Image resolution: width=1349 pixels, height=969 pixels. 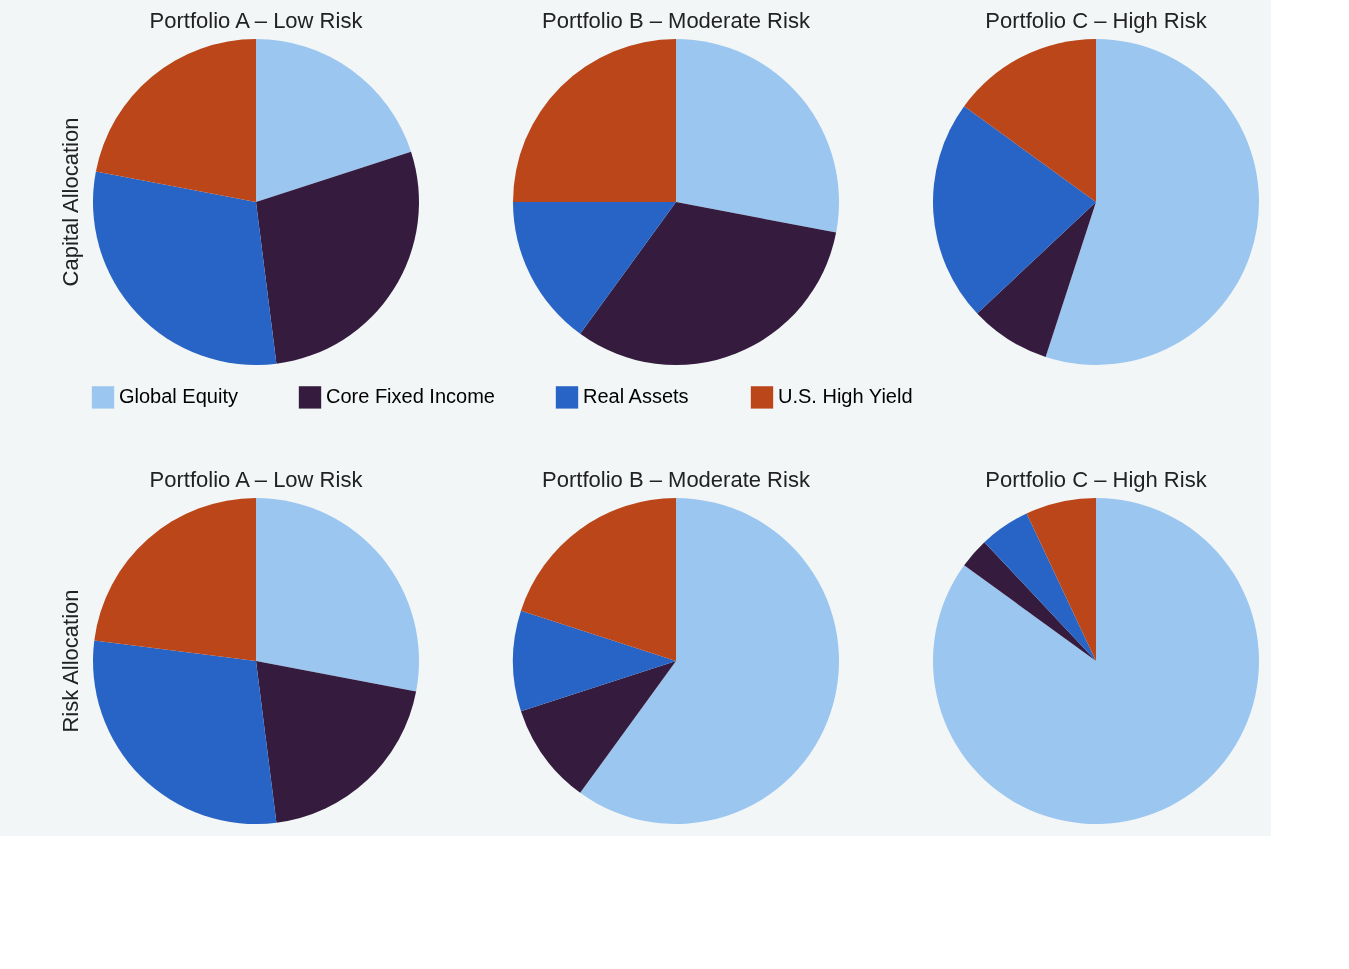 What do you see at coordinates (70, 202) in the screenshot?
I see `text: Capital Allocation` at bounding box center [70, 202].